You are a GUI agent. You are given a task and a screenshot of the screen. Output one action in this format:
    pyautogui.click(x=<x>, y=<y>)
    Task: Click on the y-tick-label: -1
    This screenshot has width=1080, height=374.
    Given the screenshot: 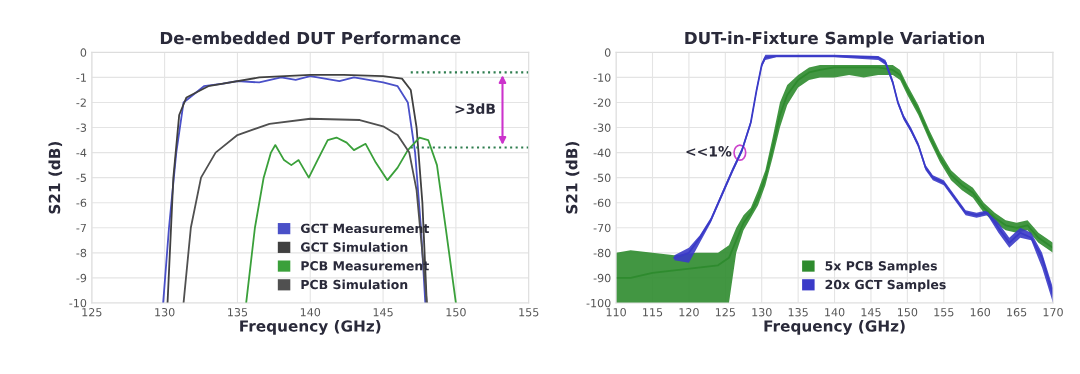 What is the action you would take?
    pyautogui.click(x=81, y=77)
    